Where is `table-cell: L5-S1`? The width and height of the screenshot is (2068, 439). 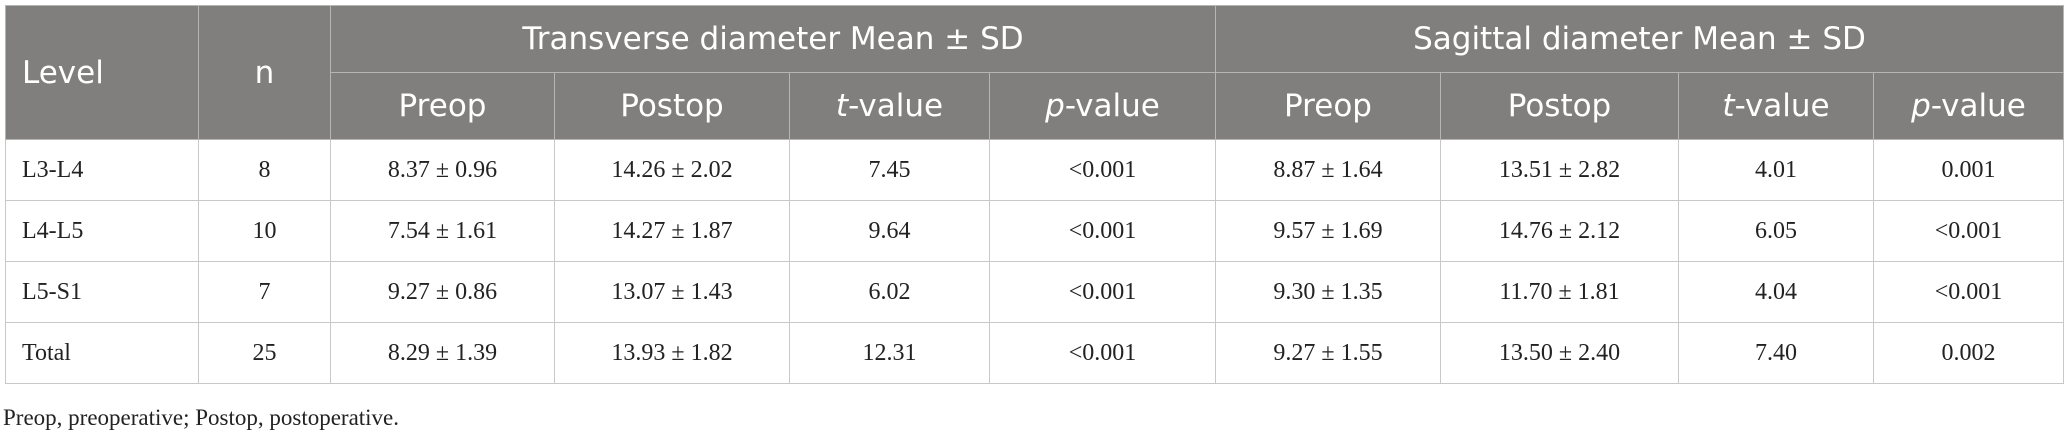 table-cell: L5-S1 is located at coordinates (102, 292).